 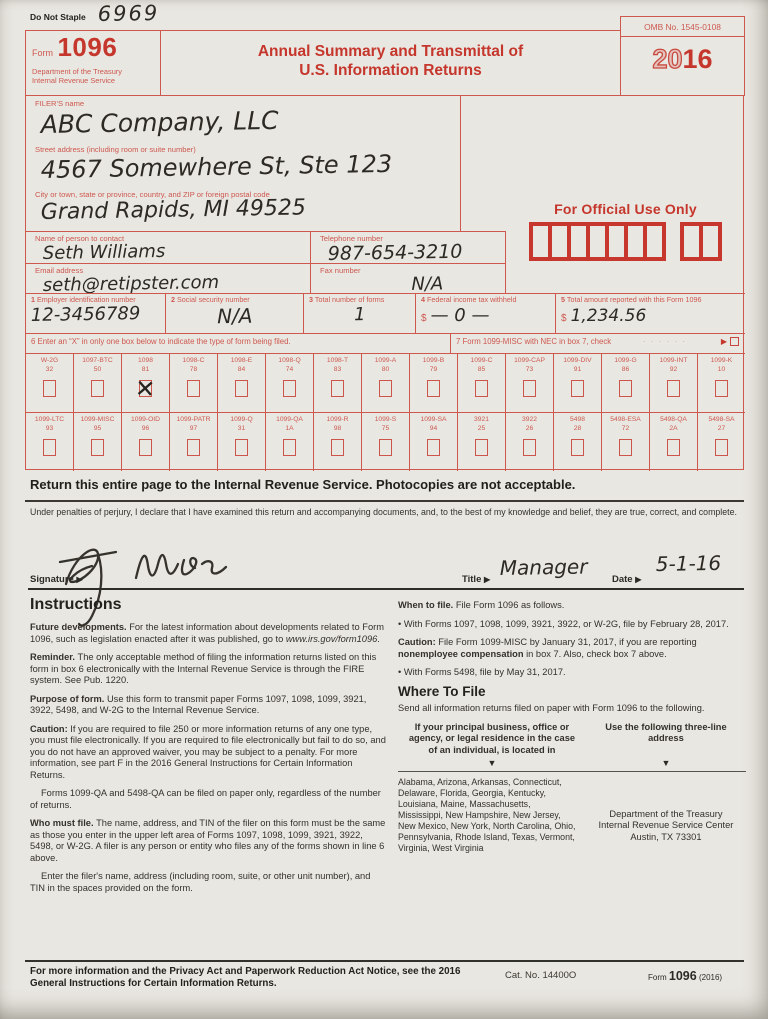 I want to click on box5-number: 5, so click(x=563, y=299).